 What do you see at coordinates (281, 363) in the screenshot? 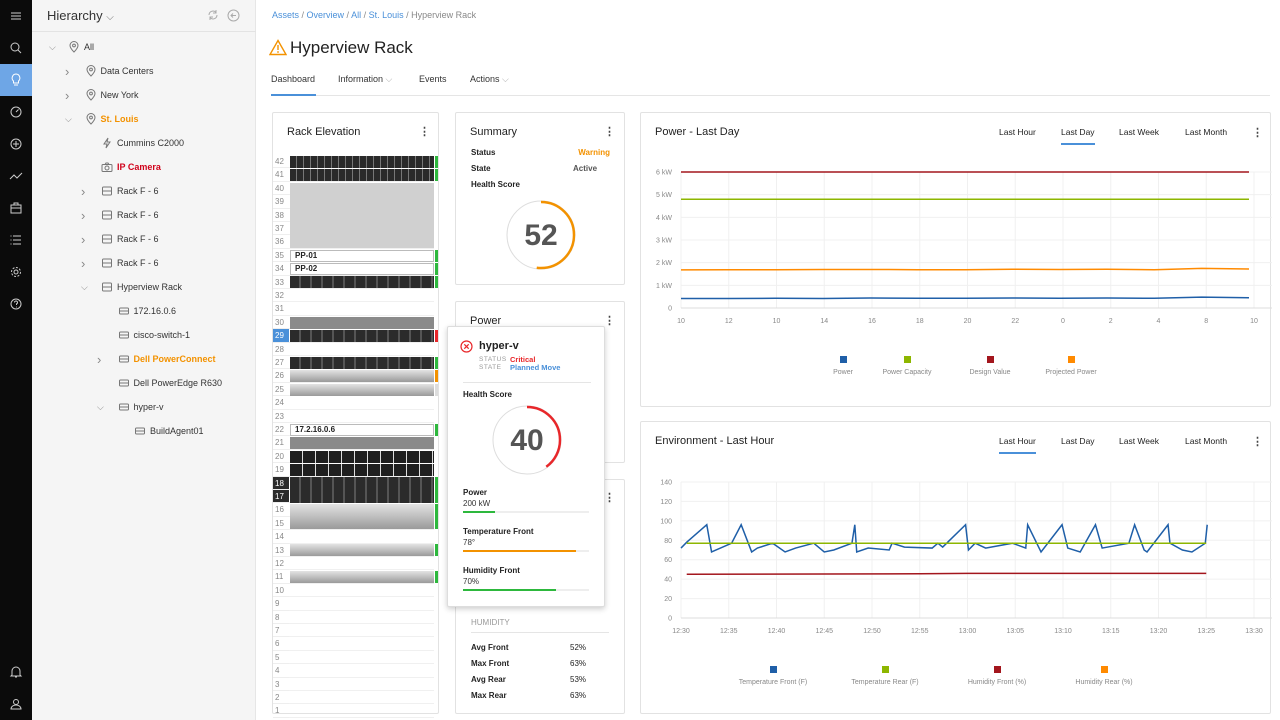
I see `rack-unit-number: 27` at bounding box center [281, 363].